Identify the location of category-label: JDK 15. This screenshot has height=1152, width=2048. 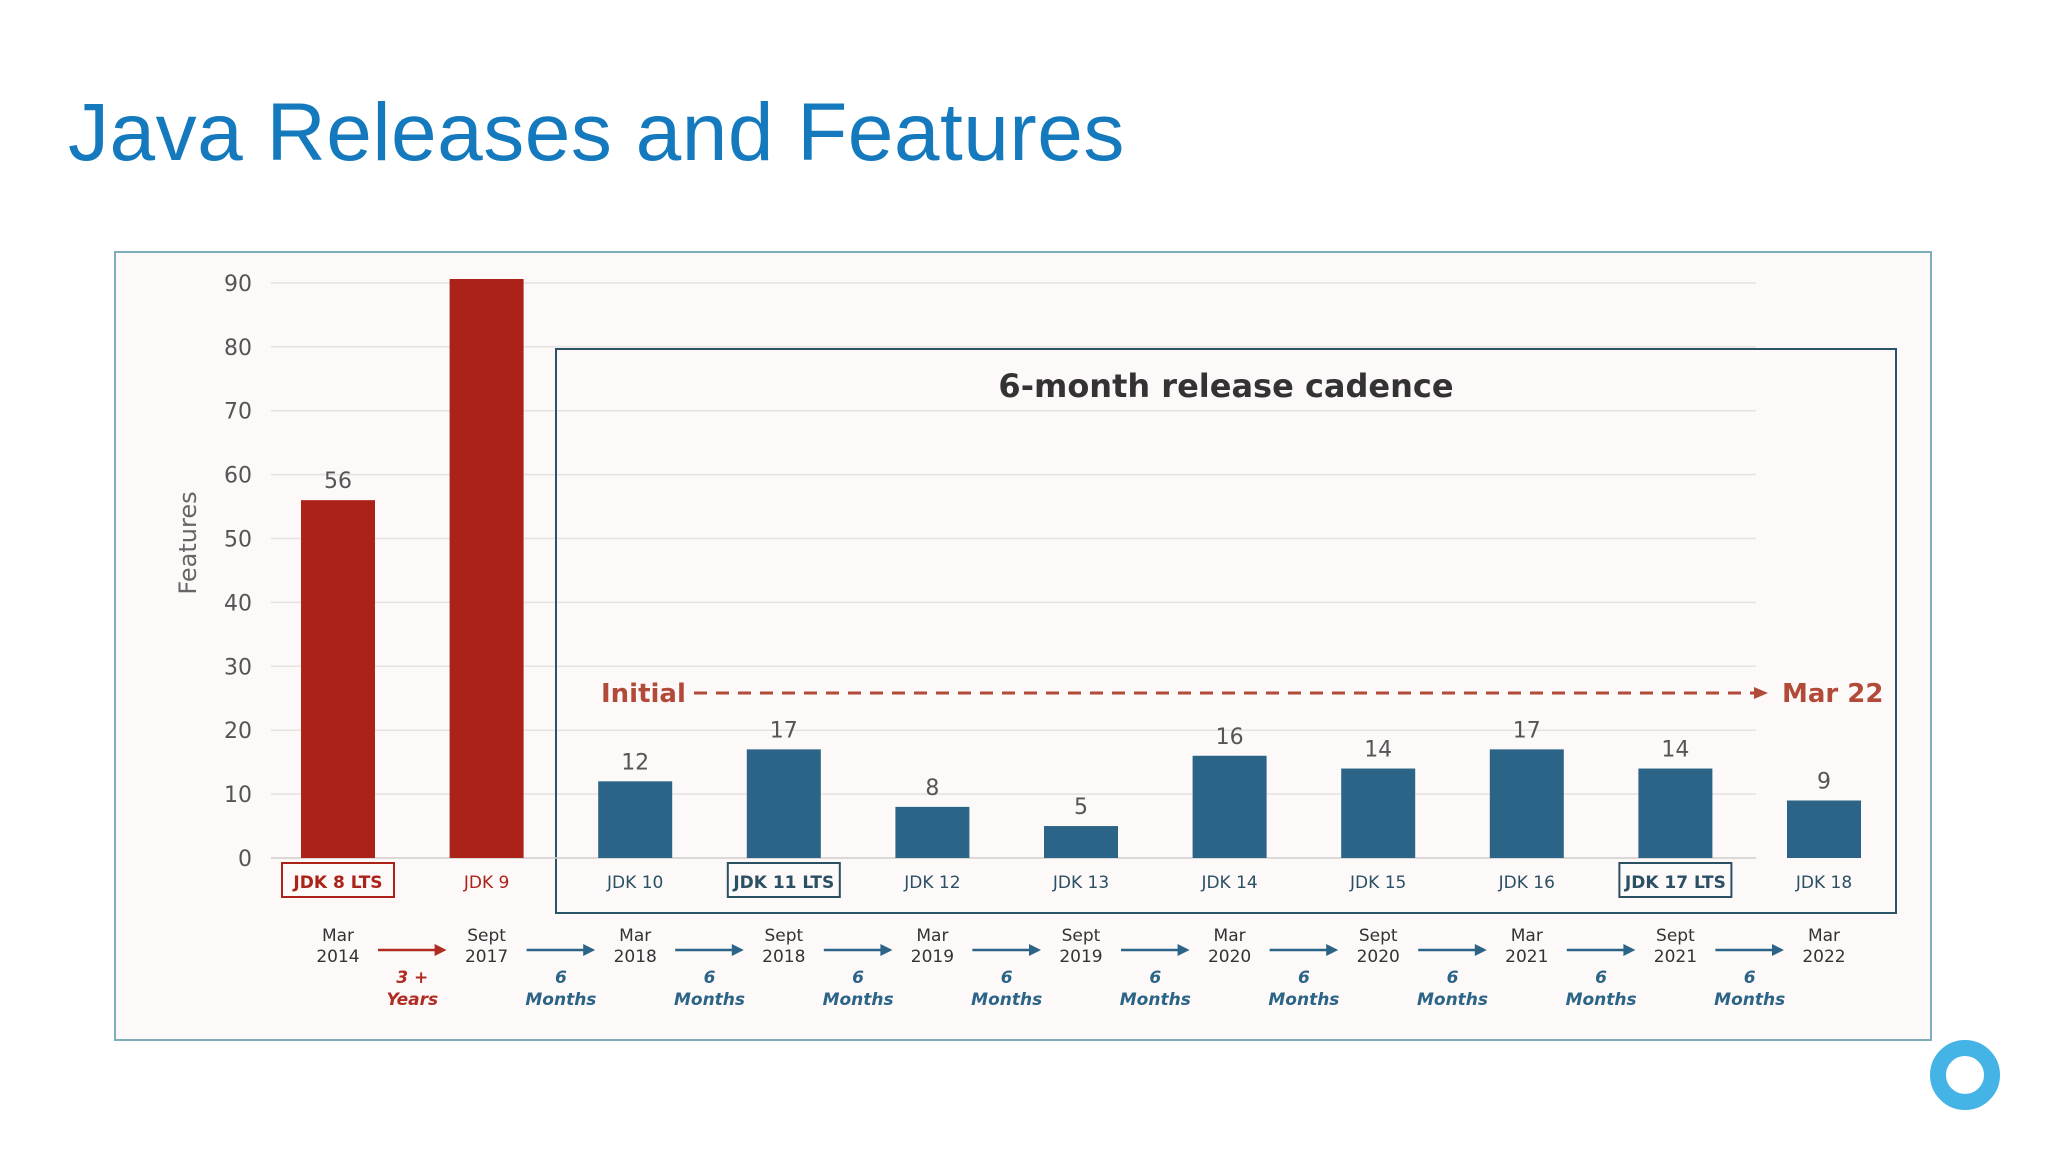
(1377, 883).